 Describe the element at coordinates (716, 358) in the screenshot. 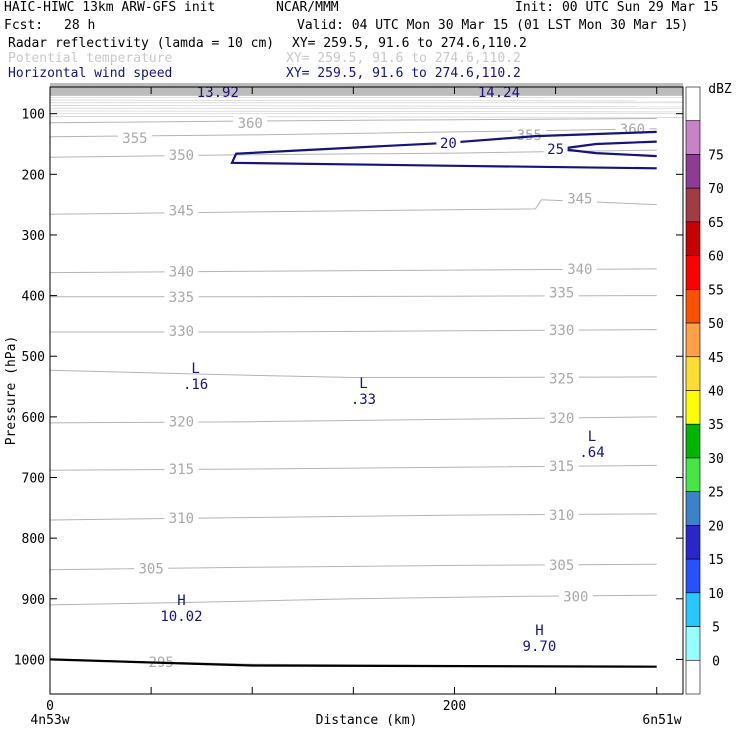

I see `colorbar-level-label: 45` at that location.